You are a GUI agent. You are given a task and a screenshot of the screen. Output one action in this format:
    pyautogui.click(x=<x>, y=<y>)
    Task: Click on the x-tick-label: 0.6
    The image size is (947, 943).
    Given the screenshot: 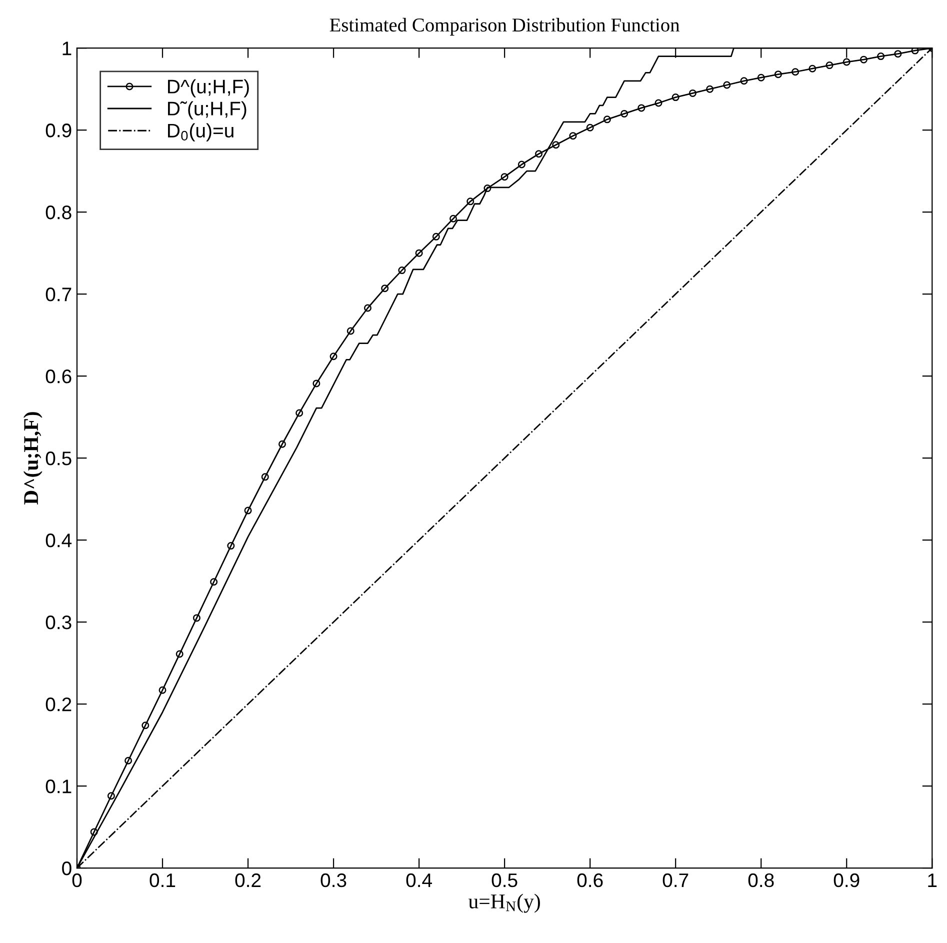 What is the action you would take?
    pyautogui.click(x=590, y=880)
    